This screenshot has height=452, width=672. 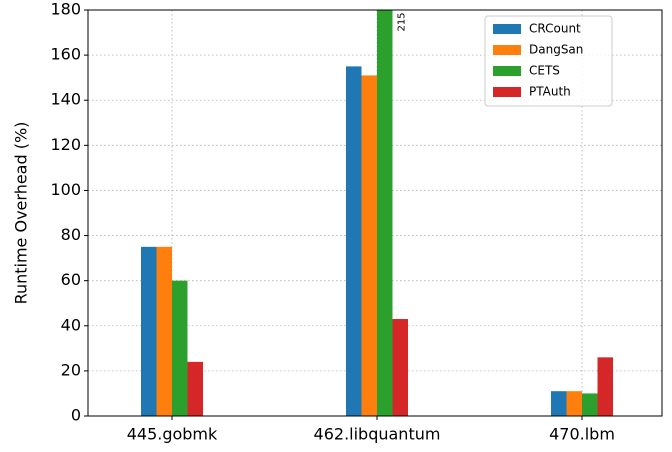 What do you see at coordinates (65, 144) in the screenshot?
I see `y-tick-label: 120` at bounding box center [65, 144].